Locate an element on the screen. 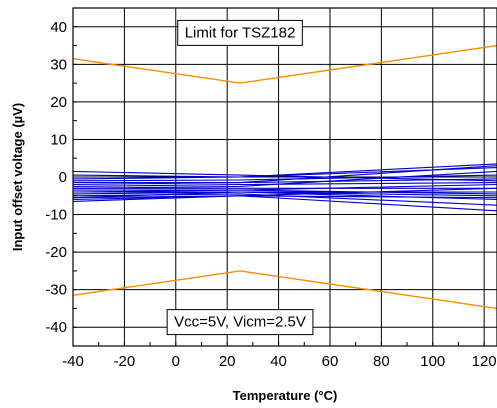  x-tick-label: -40 is located at coordinates (73, 361).